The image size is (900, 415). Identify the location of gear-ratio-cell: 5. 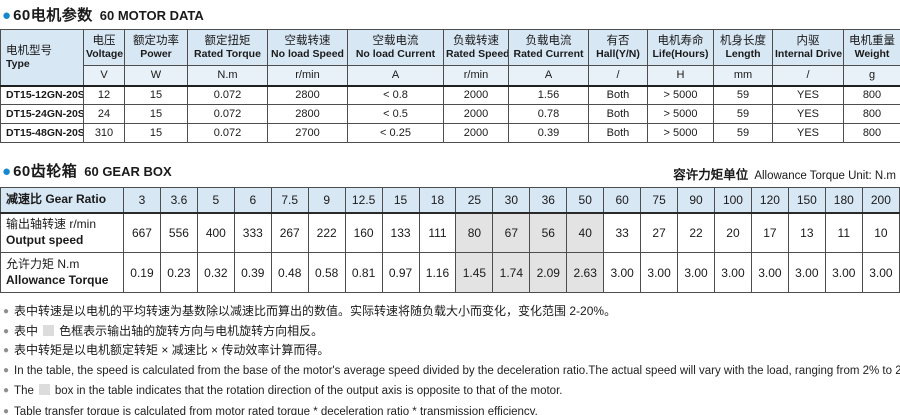
(215, 200).